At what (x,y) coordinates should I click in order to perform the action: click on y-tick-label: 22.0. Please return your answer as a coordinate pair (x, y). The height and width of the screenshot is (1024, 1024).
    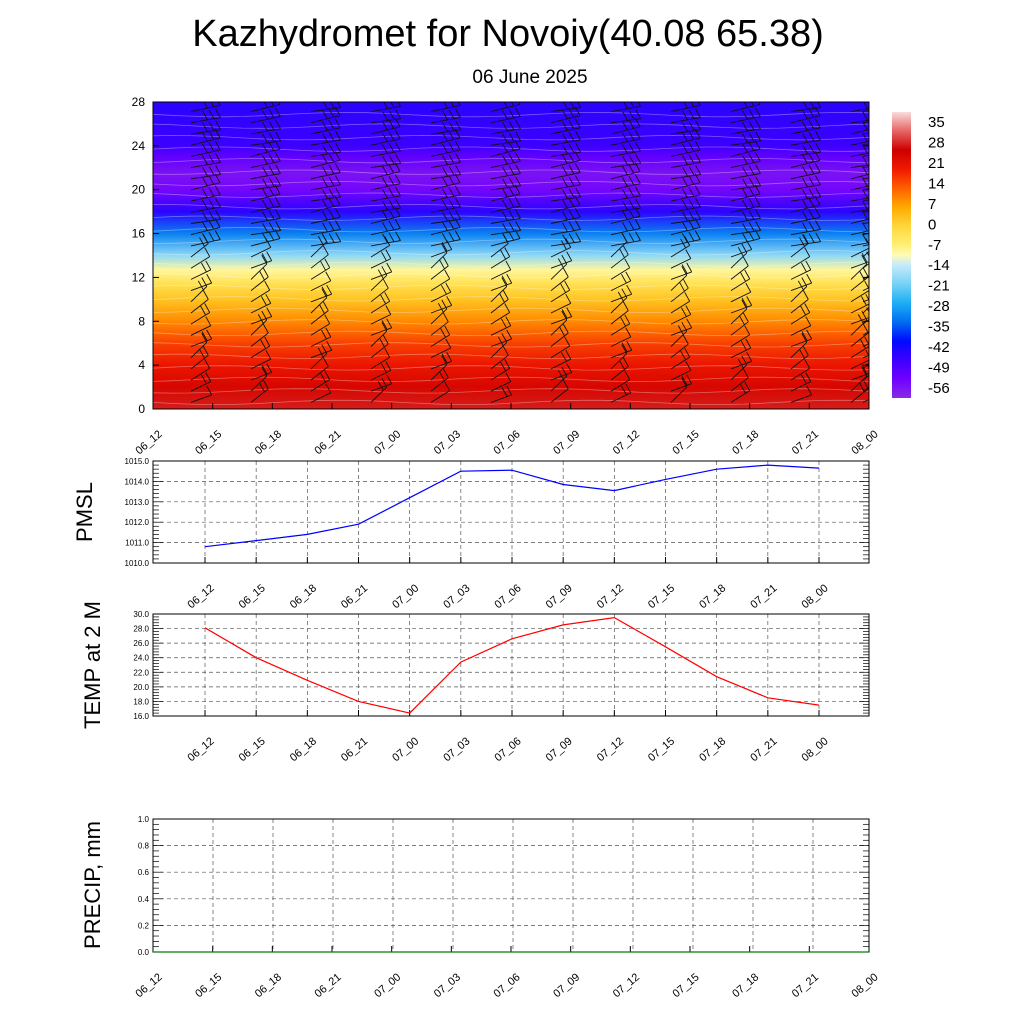
    Looking at the image, I should click on (141, 672).